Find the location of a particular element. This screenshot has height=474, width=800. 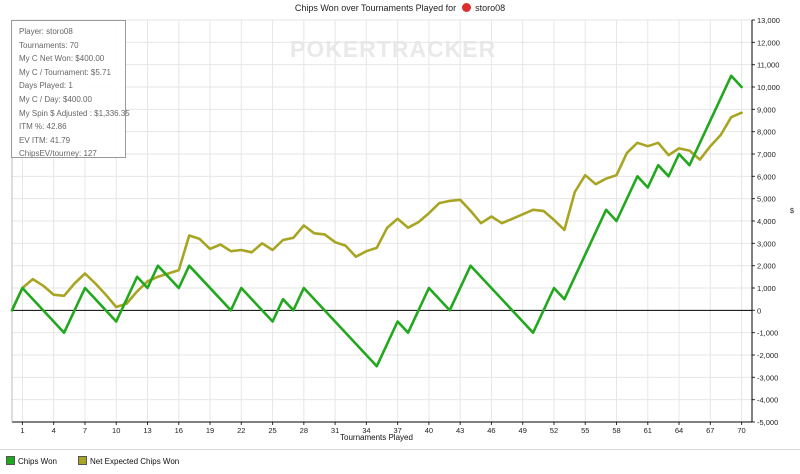

y-tick-label: 6,000 is located at coordinates (766, 176).